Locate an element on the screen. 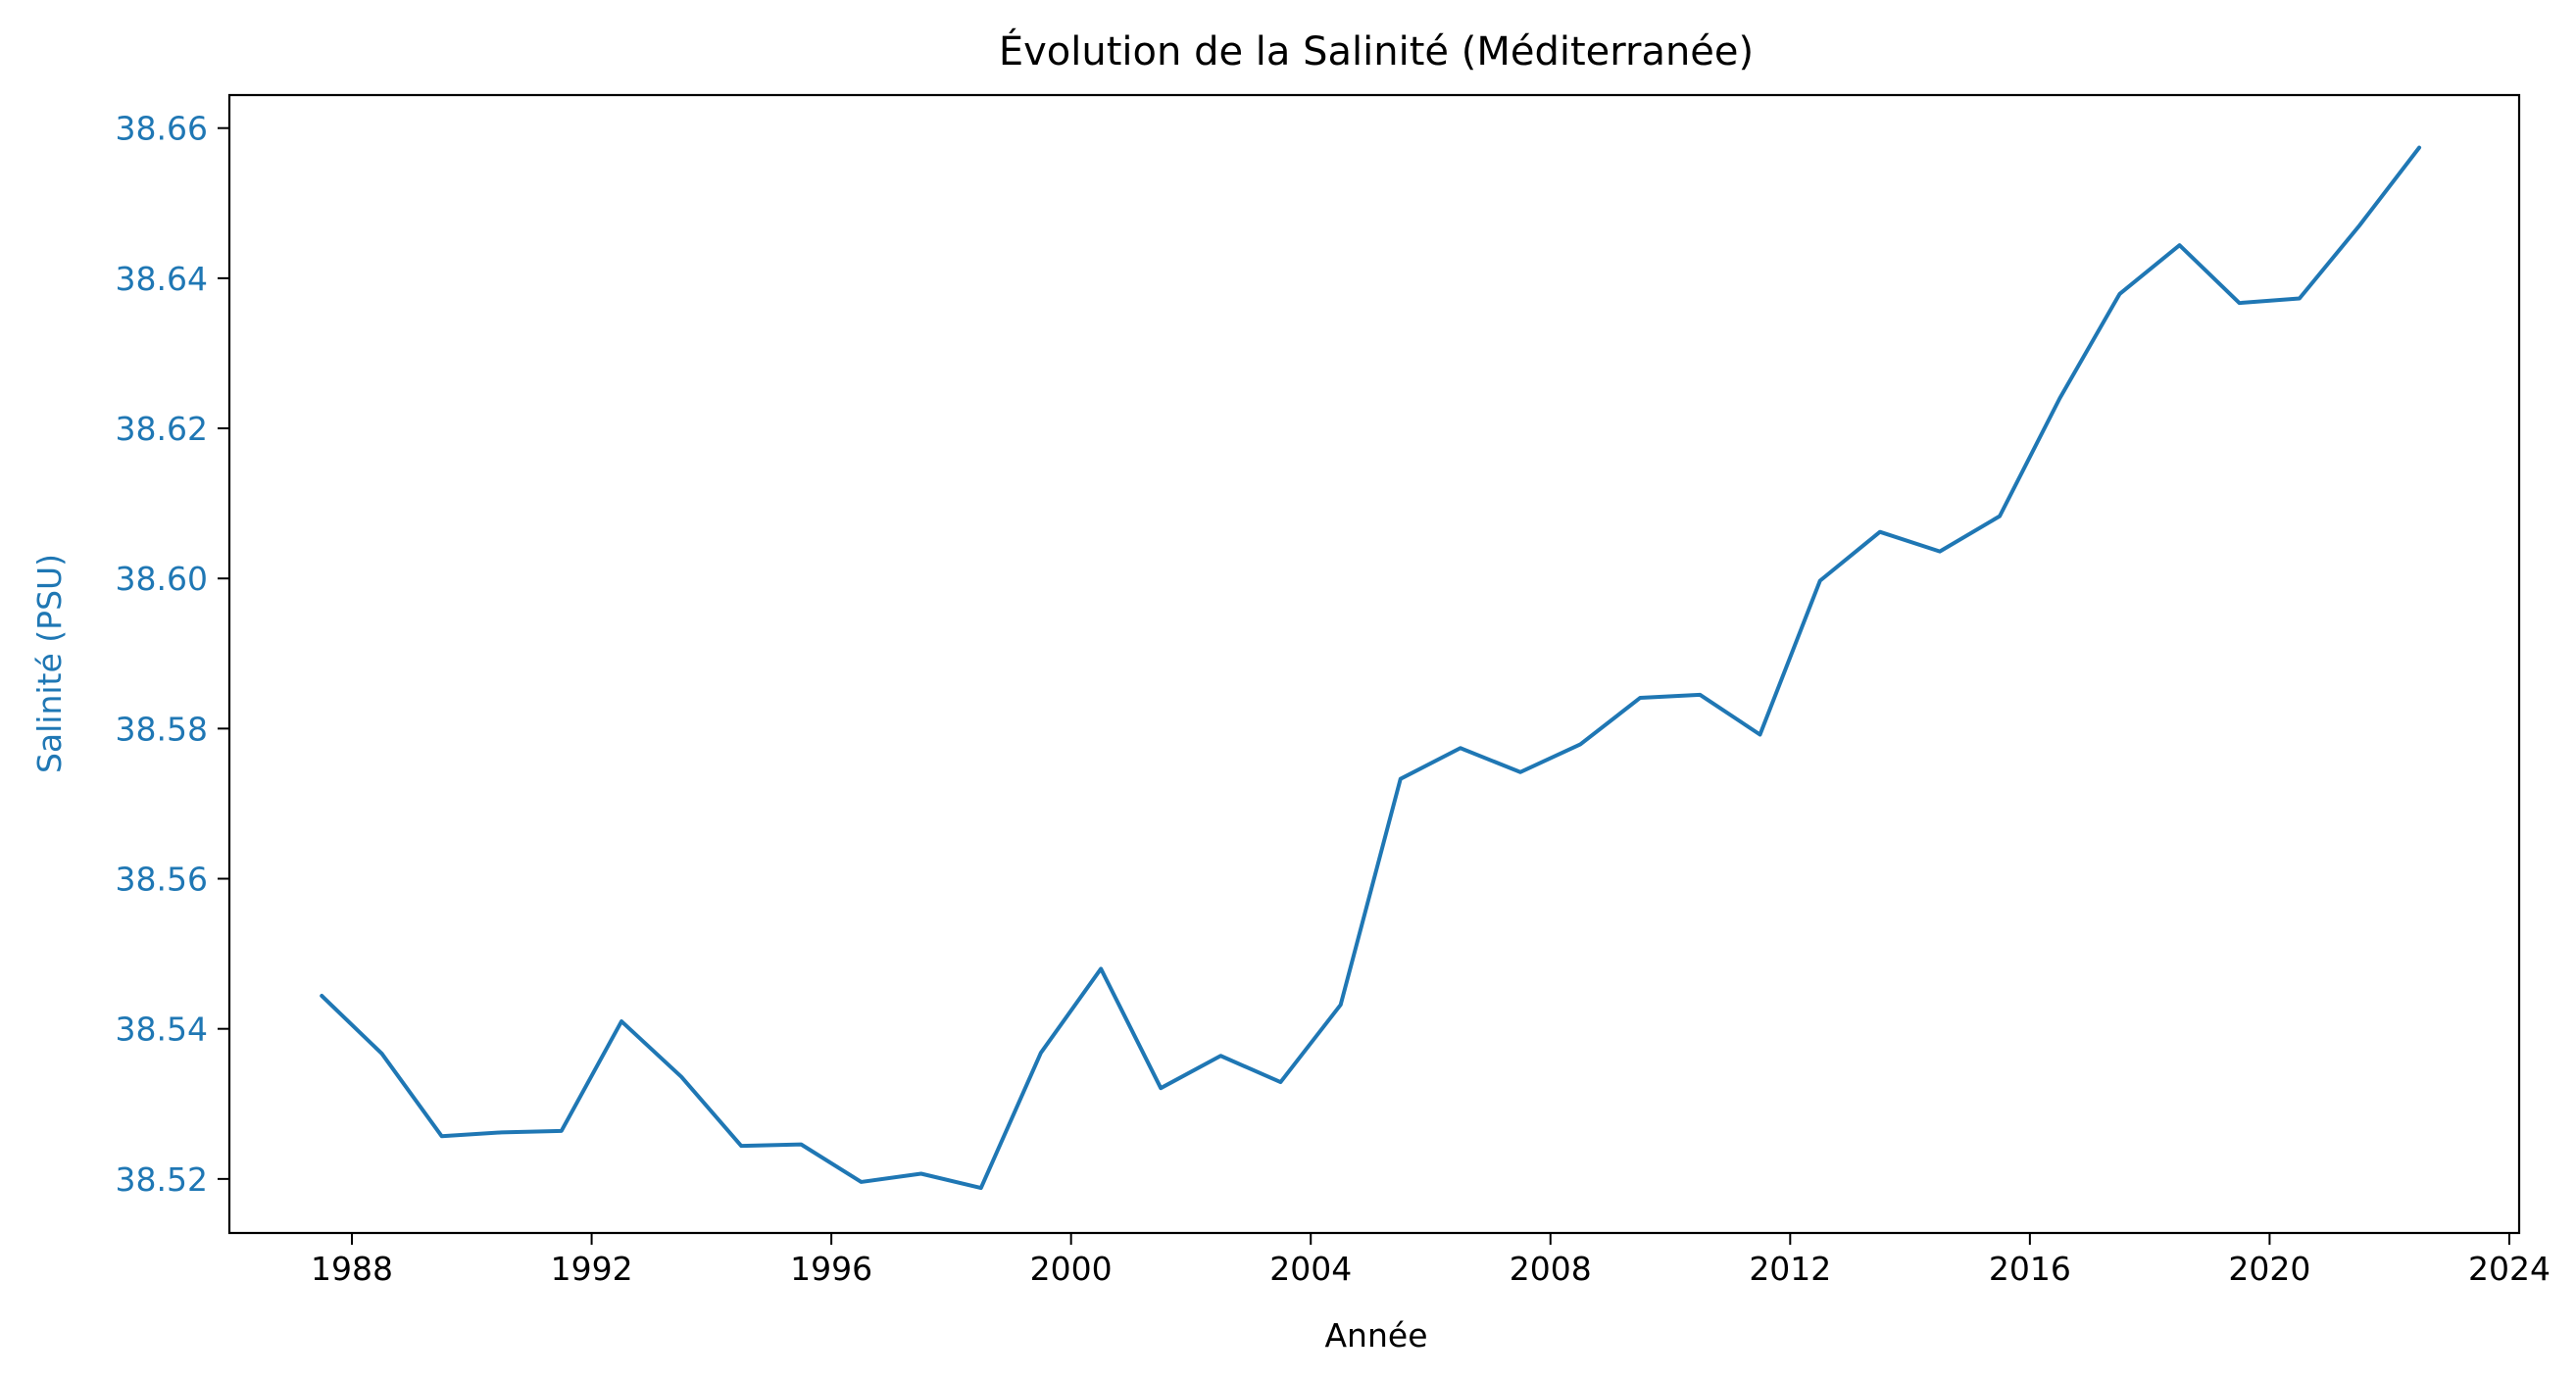  x-tick-label: 2008 is located at coordinates (1551, 1269).